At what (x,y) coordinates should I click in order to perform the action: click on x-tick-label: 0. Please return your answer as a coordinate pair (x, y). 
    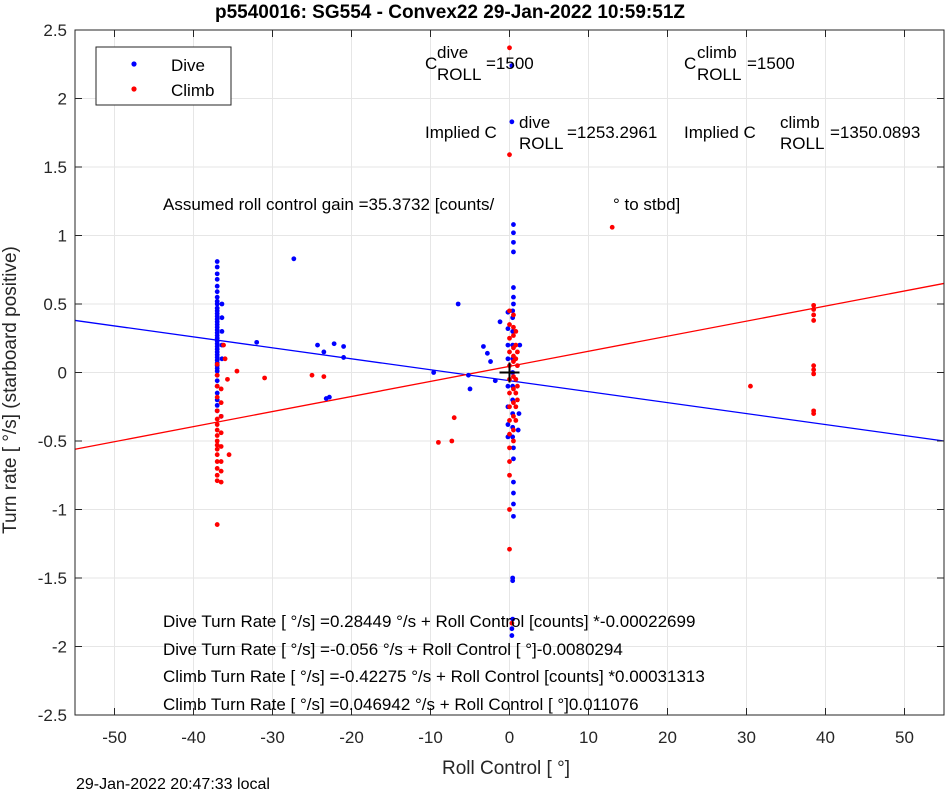
    Looking at the image, I should click on (509, 737).